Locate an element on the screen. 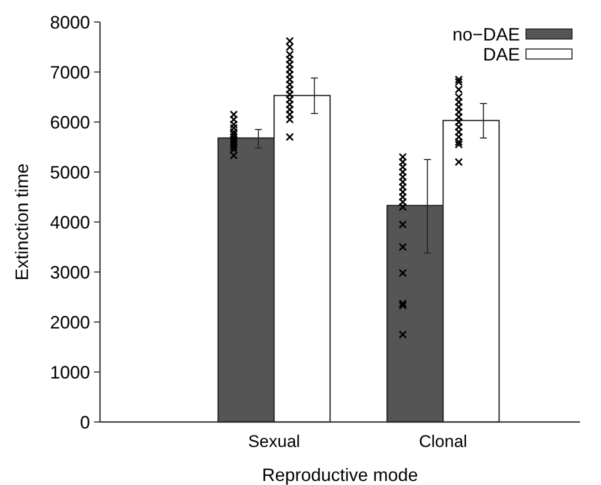 The image size is (601, 485). y-tick-label: 3000 is located at coordinates (70, 272).